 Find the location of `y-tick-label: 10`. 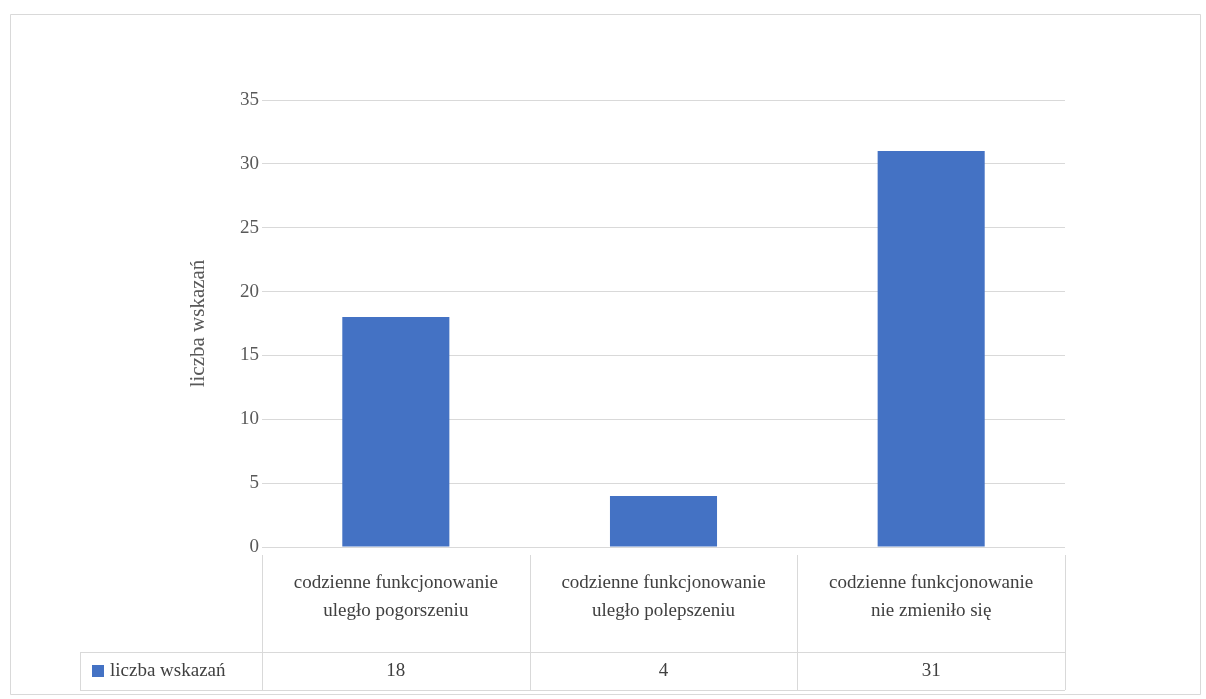

y-tick-label: 10 is located at coordinates (249, 418).